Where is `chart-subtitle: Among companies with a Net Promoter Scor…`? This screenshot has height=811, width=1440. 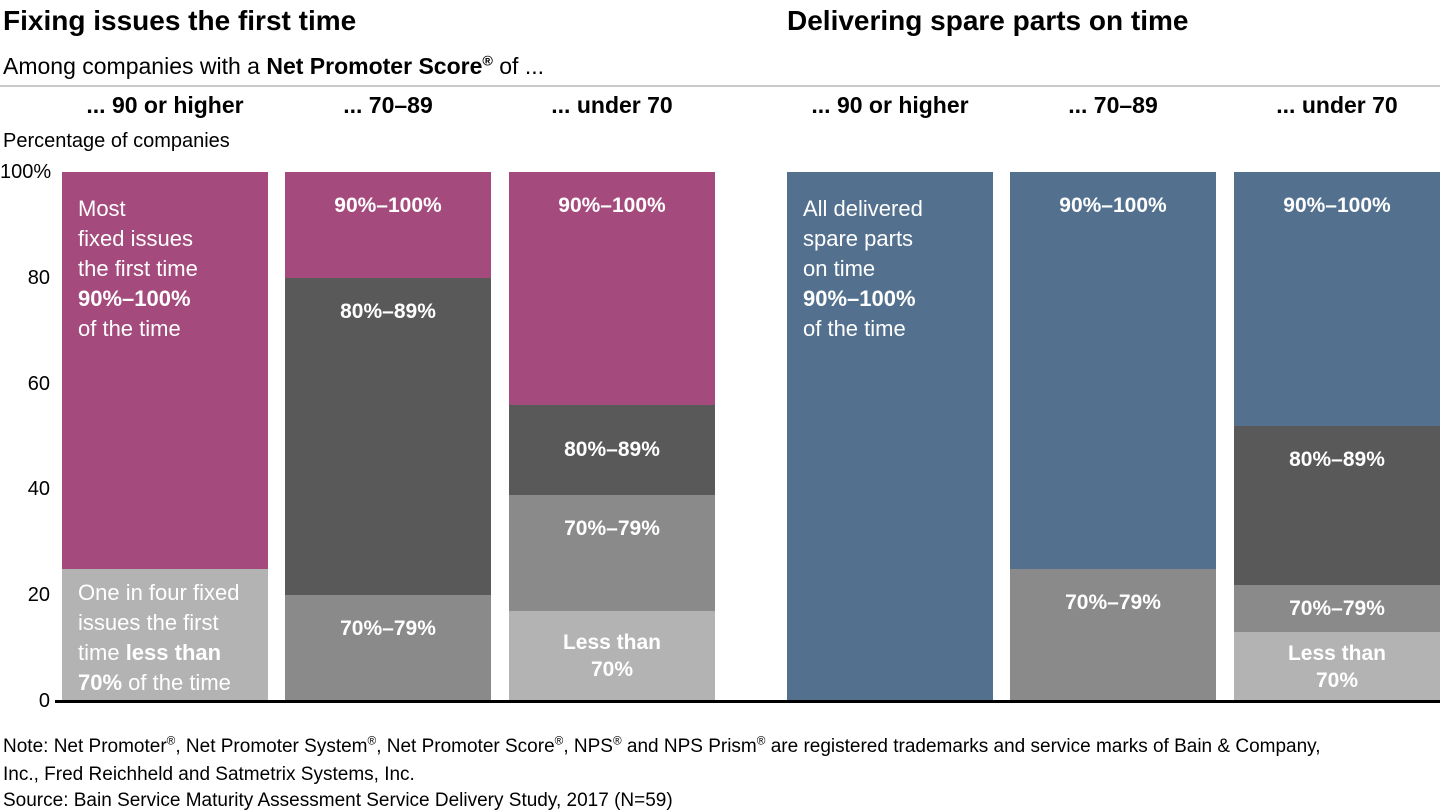
chart-subtitle: Among companies with a Net Promoter Scor… is located at coordinates (273, 66).